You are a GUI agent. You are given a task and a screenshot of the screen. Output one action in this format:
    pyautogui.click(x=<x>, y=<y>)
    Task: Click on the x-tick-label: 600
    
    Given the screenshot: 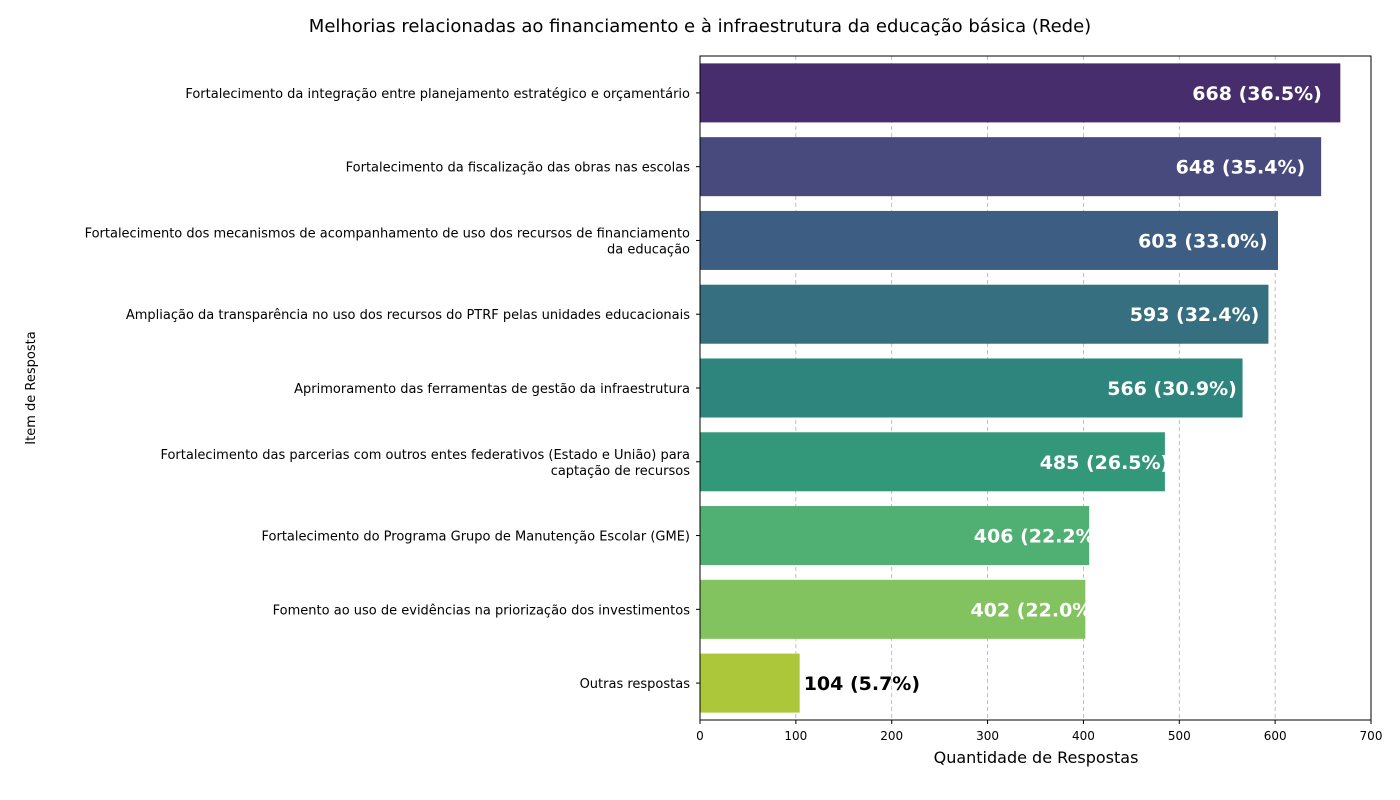 What is the action you would take?
    pyautogui.click(x=1275, y=736)
    